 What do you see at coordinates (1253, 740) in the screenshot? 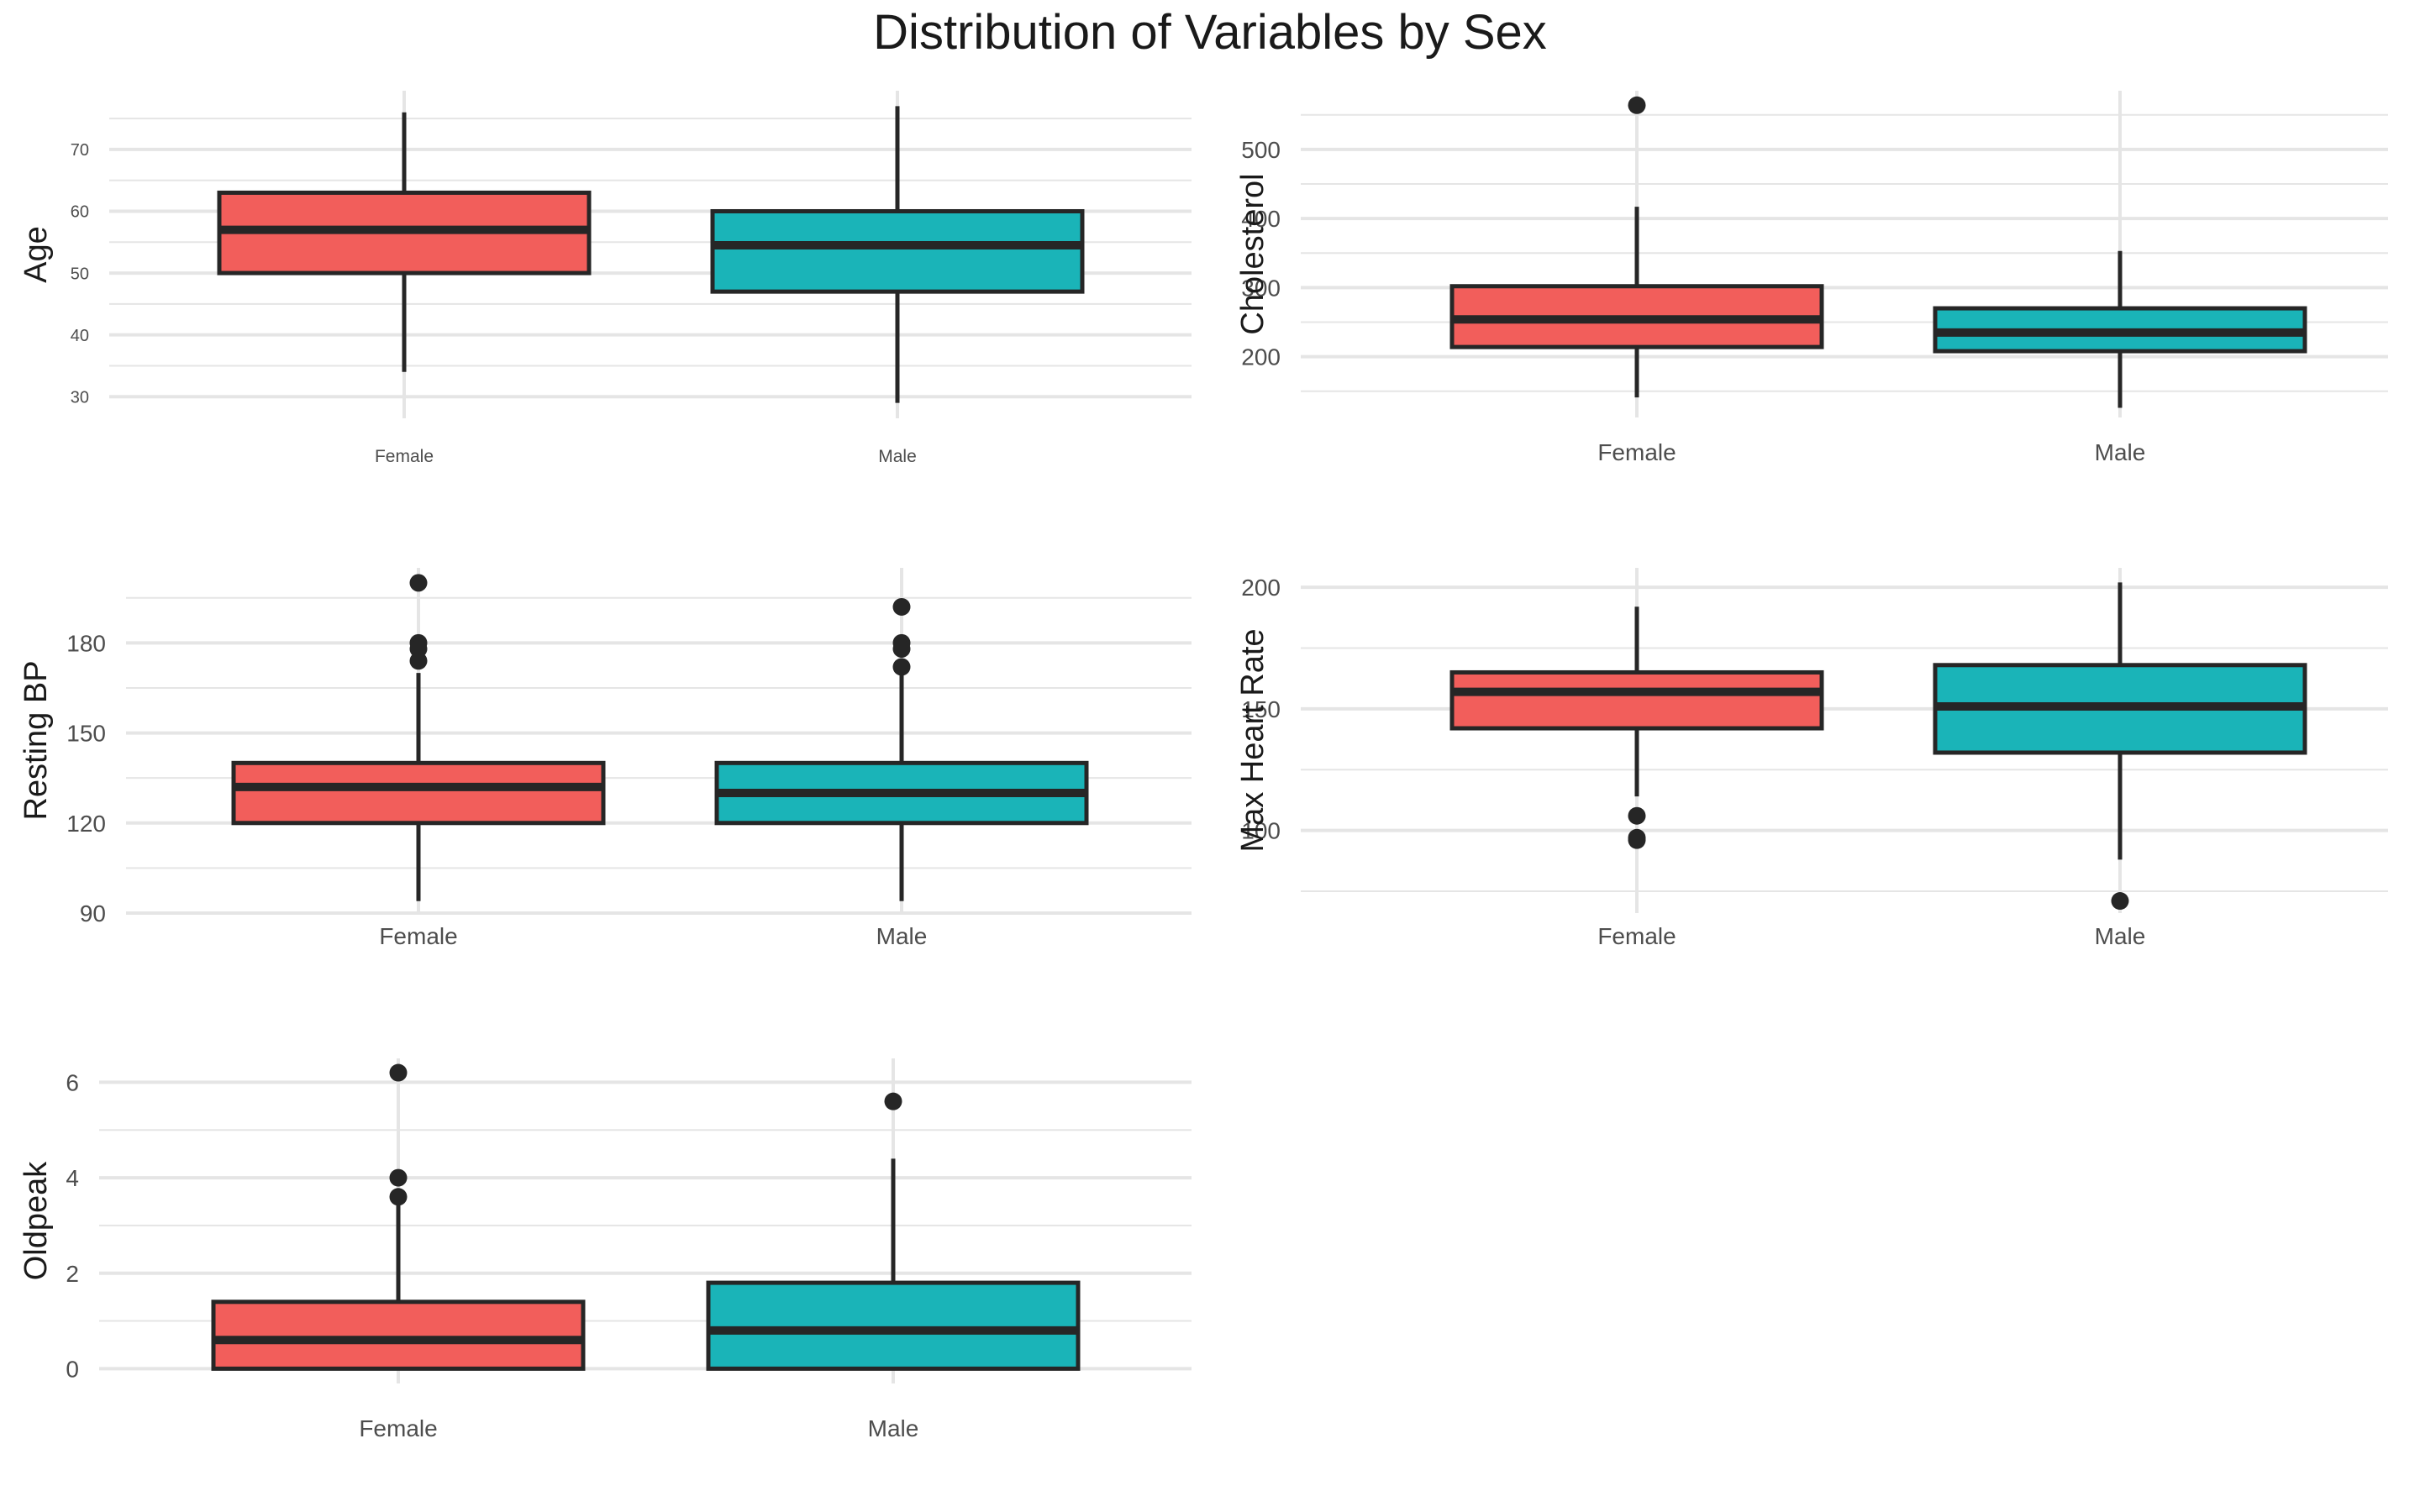
I see `y-axis-label: Max Heart Rate` at bounding box center [1253, 740].